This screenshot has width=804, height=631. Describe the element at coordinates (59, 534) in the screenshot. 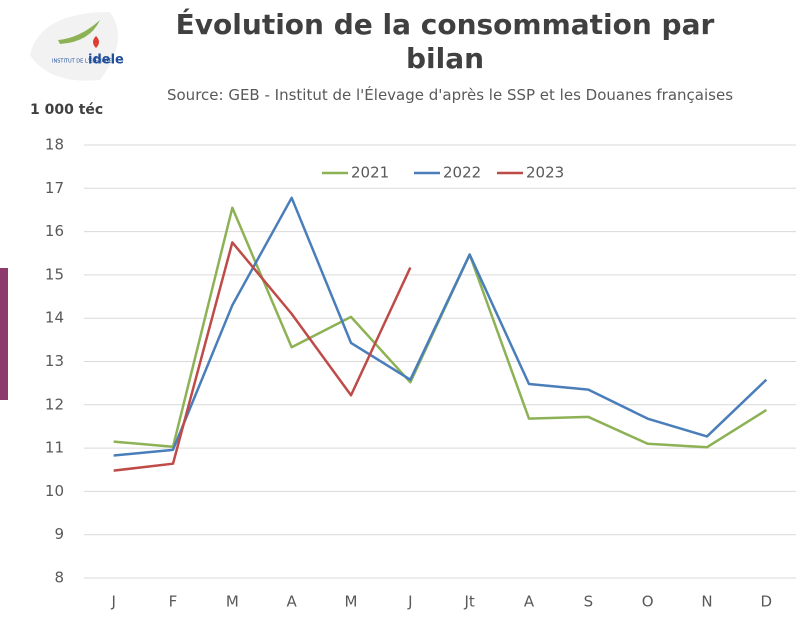

I see `y-tick-label: 9` at that location.